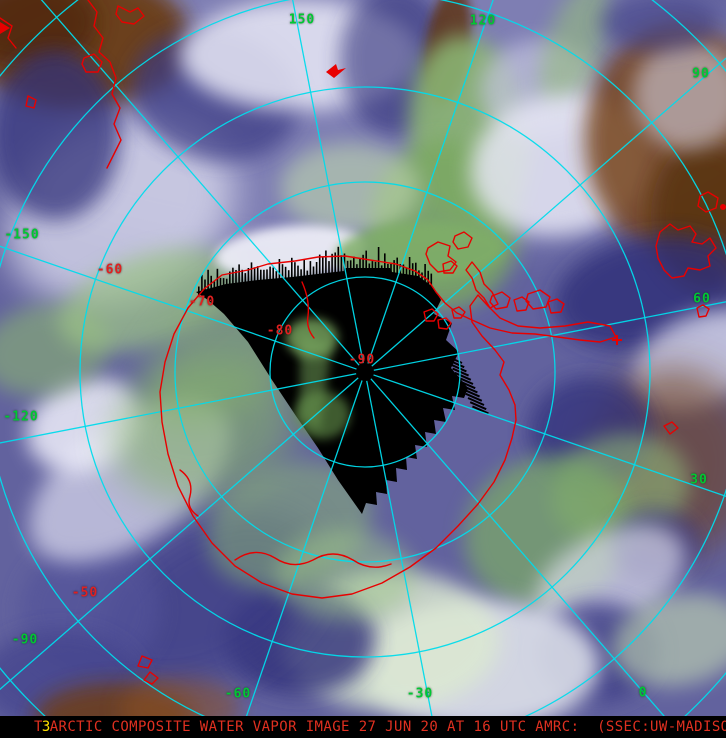 This screenshot has height=738, width=726. Describe the element at coordinates (46, 727) in the screenshot. I see `station-marker-3: 3` at that location.